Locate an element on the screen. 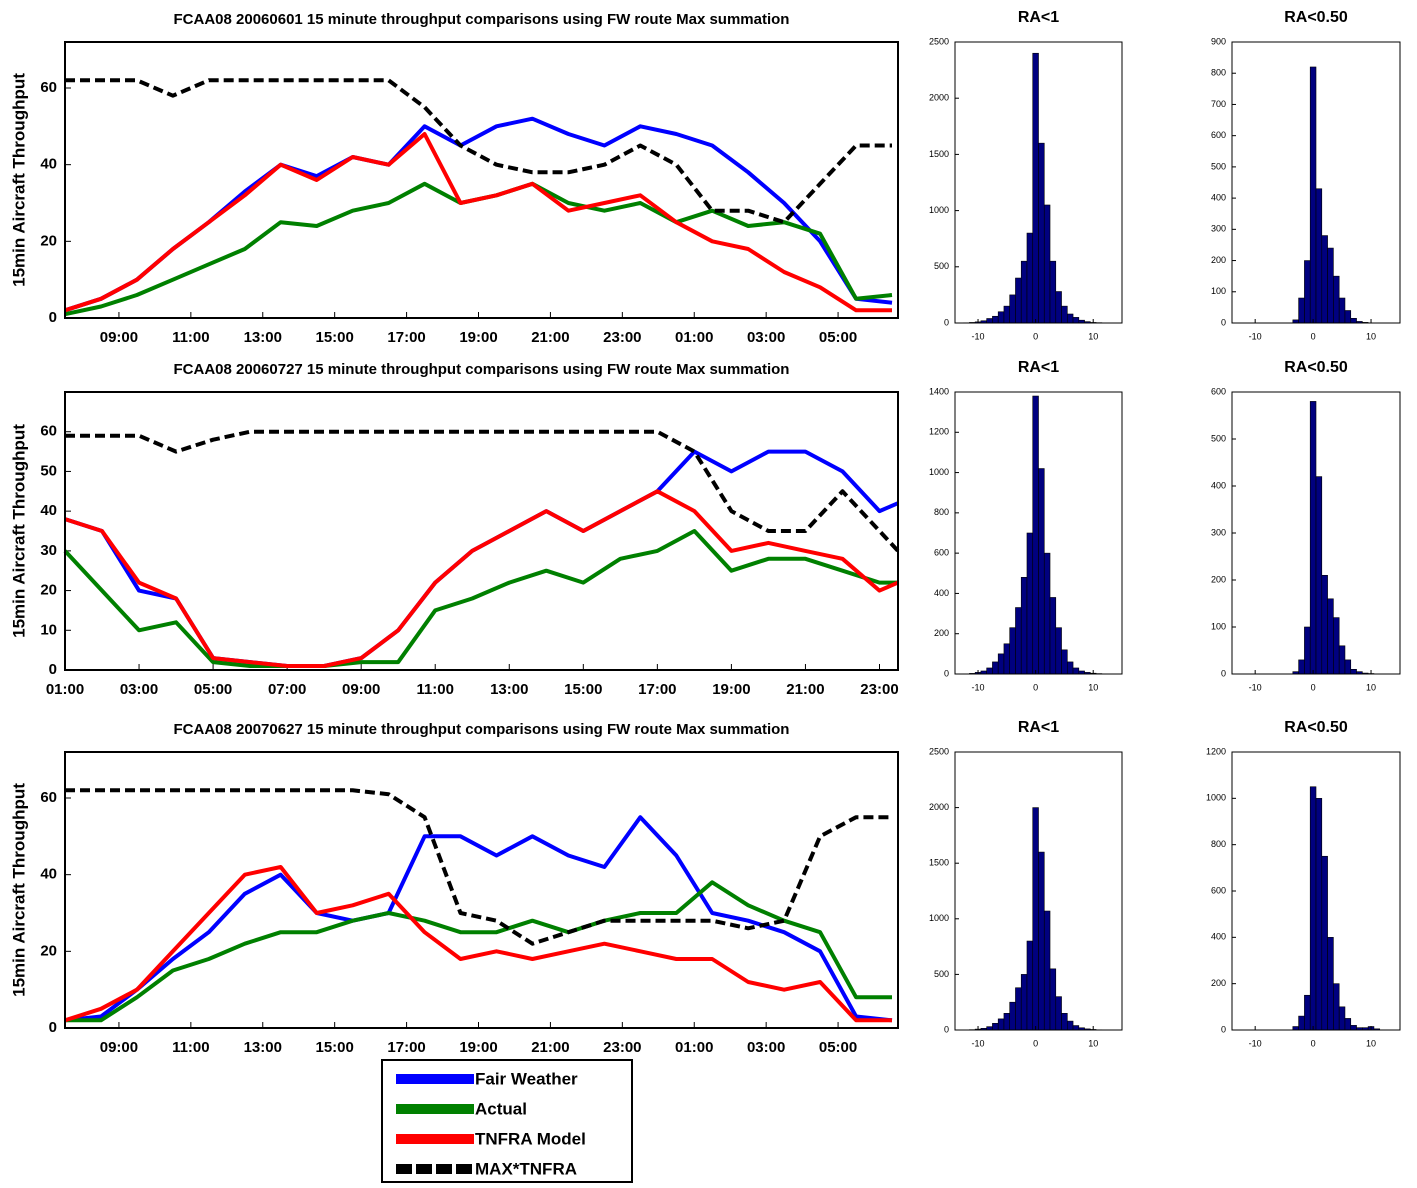 The height and width of the screenshot is (1188, 1417). legend-label: Actual is located at coordinates (501, 1108).